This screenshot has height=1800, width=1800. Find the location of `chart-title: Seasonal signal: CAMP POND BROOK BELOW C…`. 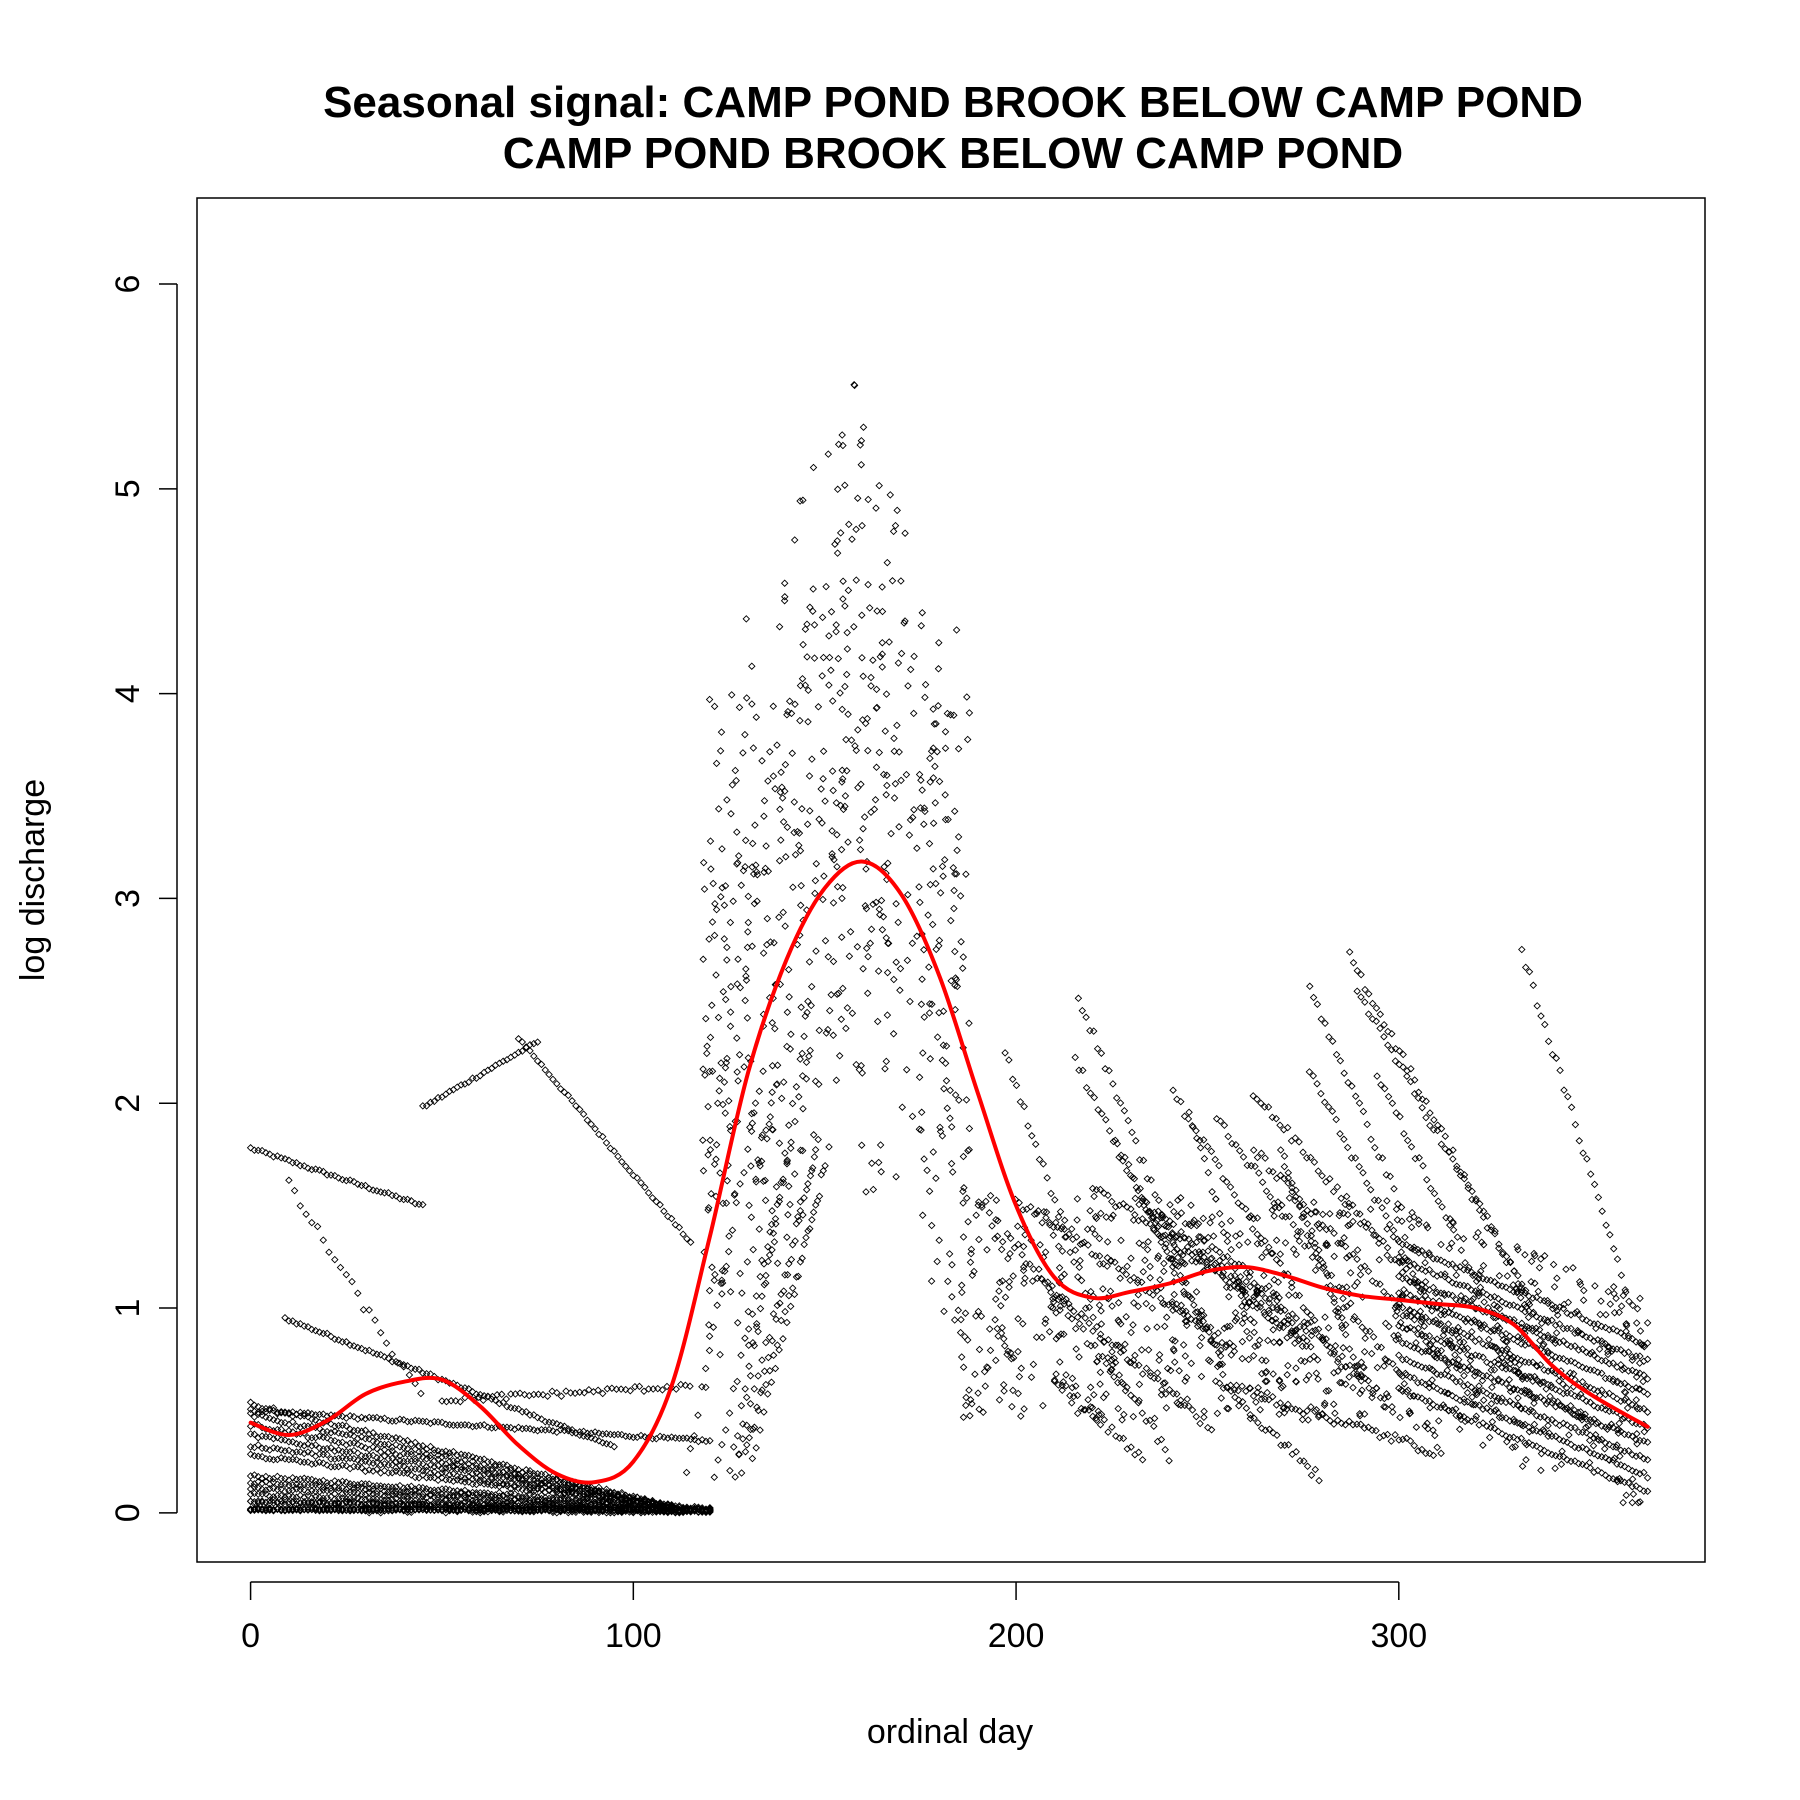

chart-title: Seasonal signal: CAMP POND BROOK BELOW C… is located at coordinates (953, 102).